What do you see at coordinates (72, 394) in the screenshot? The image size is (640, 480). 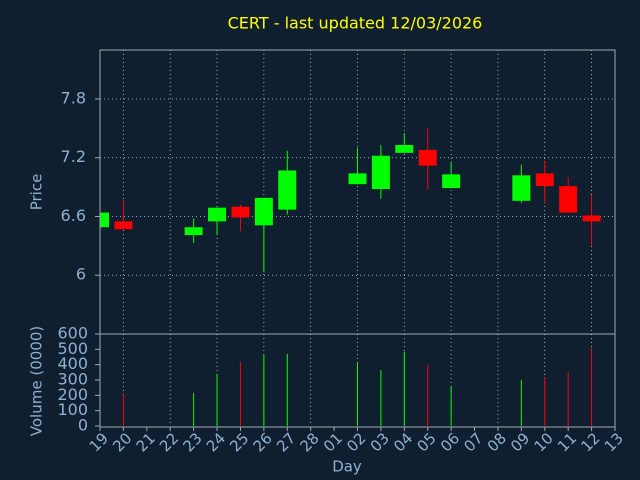 I see `y-tick-label: 200` at bounding box center [72, 394].